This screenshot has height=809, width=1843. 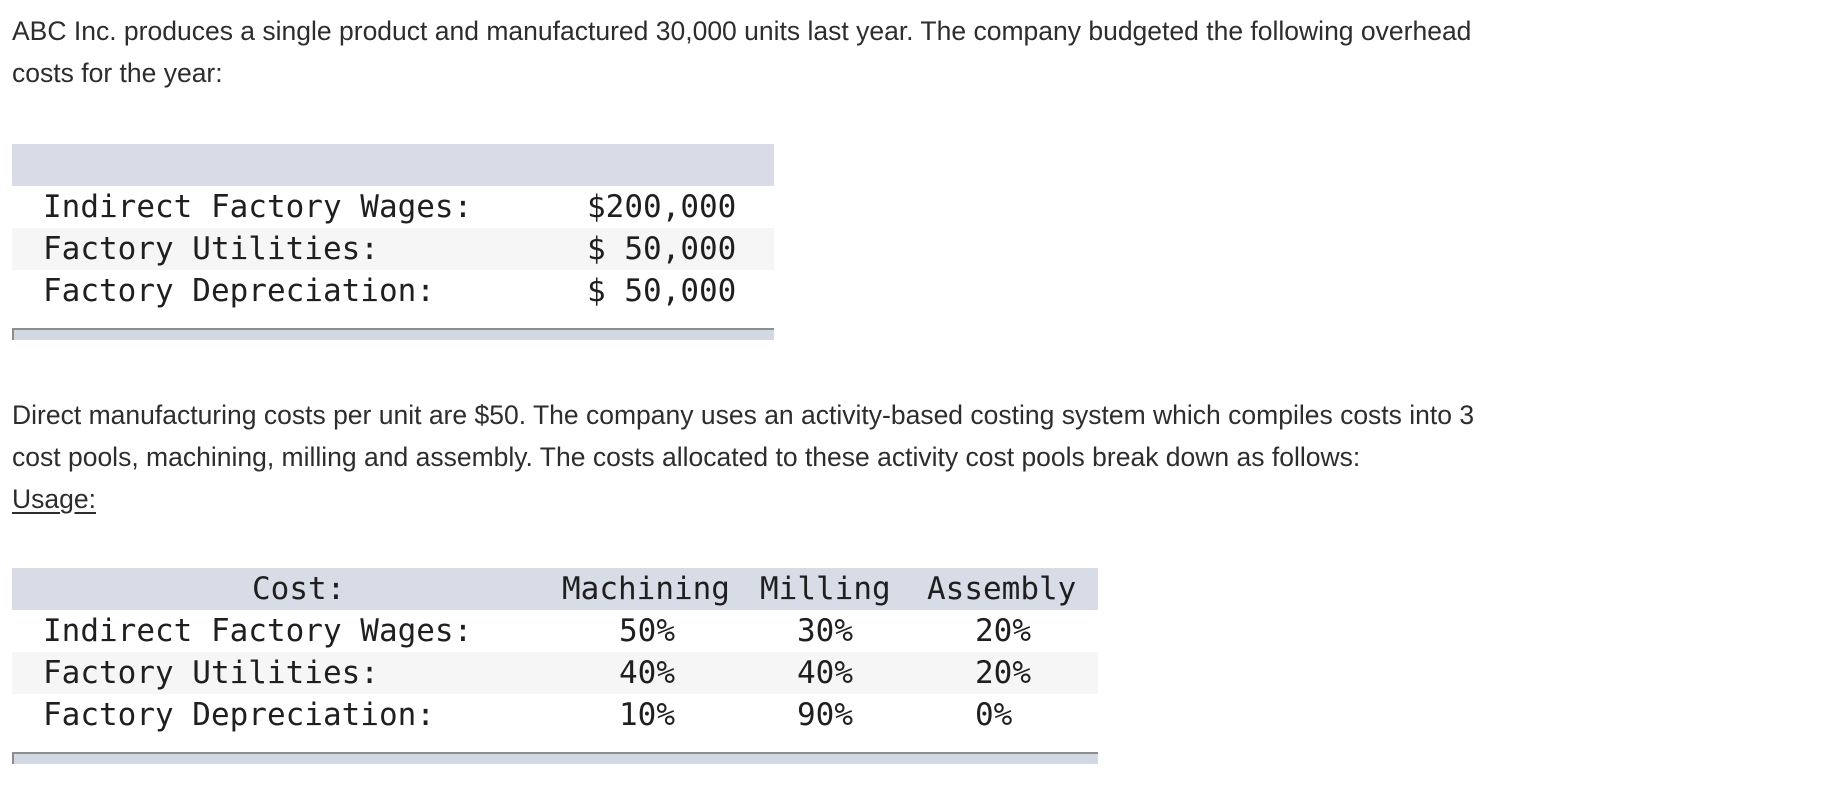 What do you see at coordinates (994, 715) in the screenshot?
I see `assembly-value: 0%` at bounding box center [994, 715].